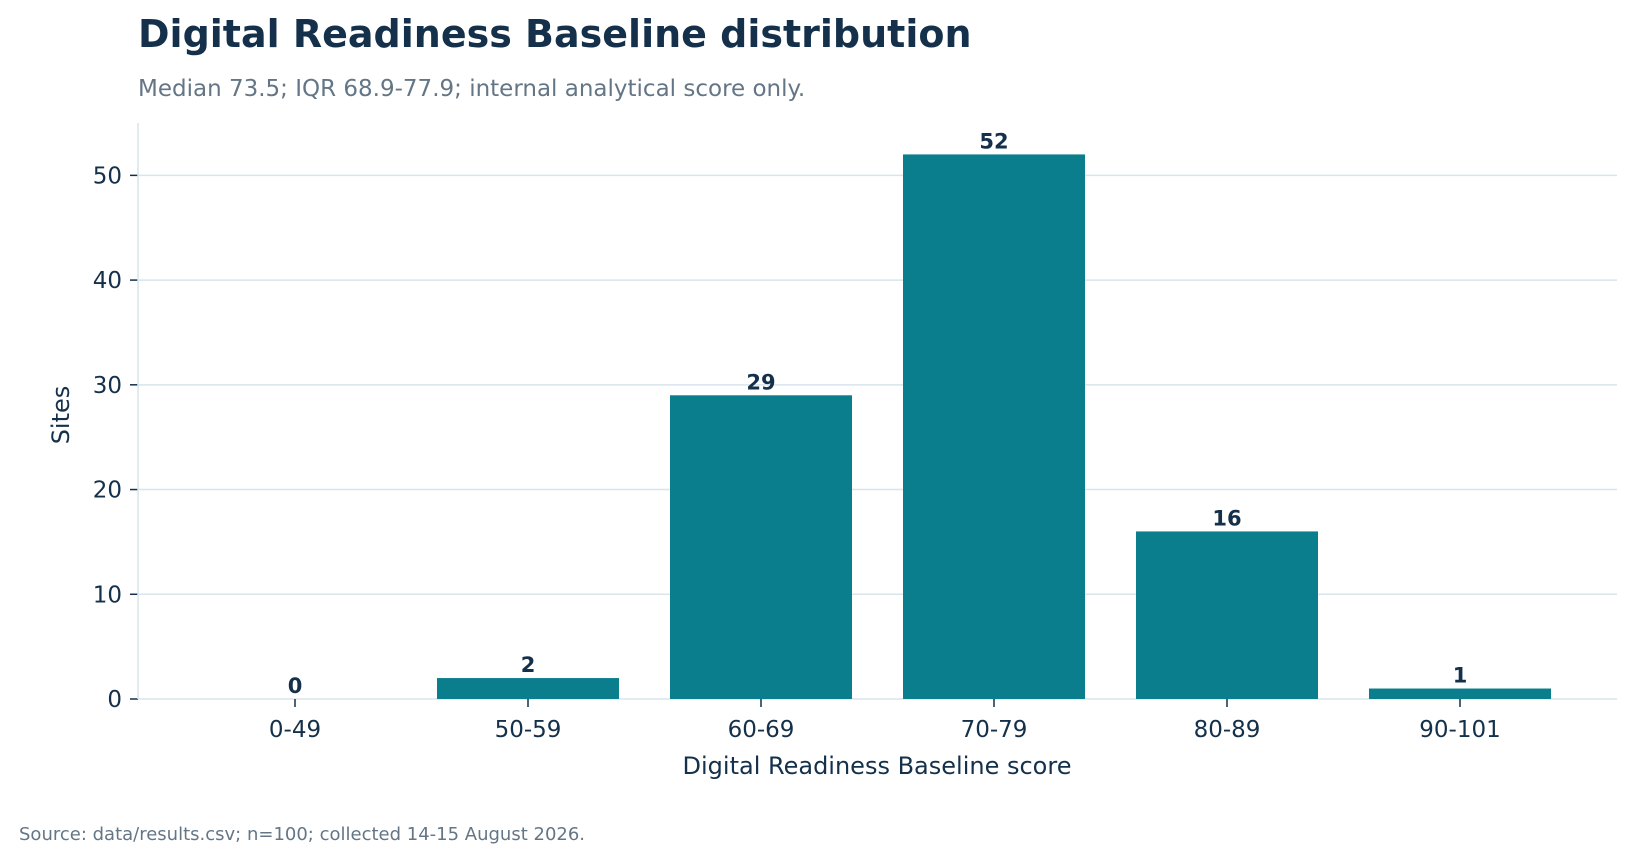  What do you see at coordinates (994, 730) in the screenshot?
I see `x-tick-label: 70-79` at bounding box center [994, 730].